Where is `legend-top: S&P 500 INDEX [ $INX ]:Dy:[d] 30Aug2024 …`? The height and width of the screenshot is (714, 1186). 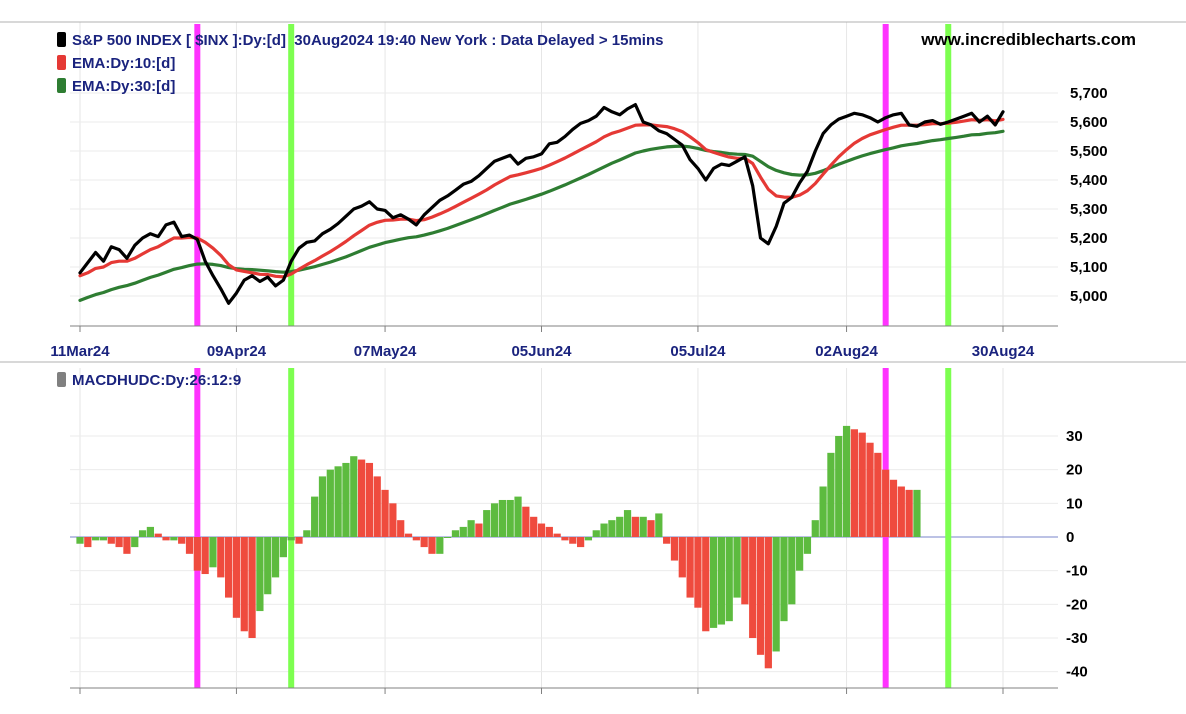
legend-top: S&P 500 INDEX [ $INX ]:Dy:[d] 30Aug2024 … is located at coordinates (596, 62).